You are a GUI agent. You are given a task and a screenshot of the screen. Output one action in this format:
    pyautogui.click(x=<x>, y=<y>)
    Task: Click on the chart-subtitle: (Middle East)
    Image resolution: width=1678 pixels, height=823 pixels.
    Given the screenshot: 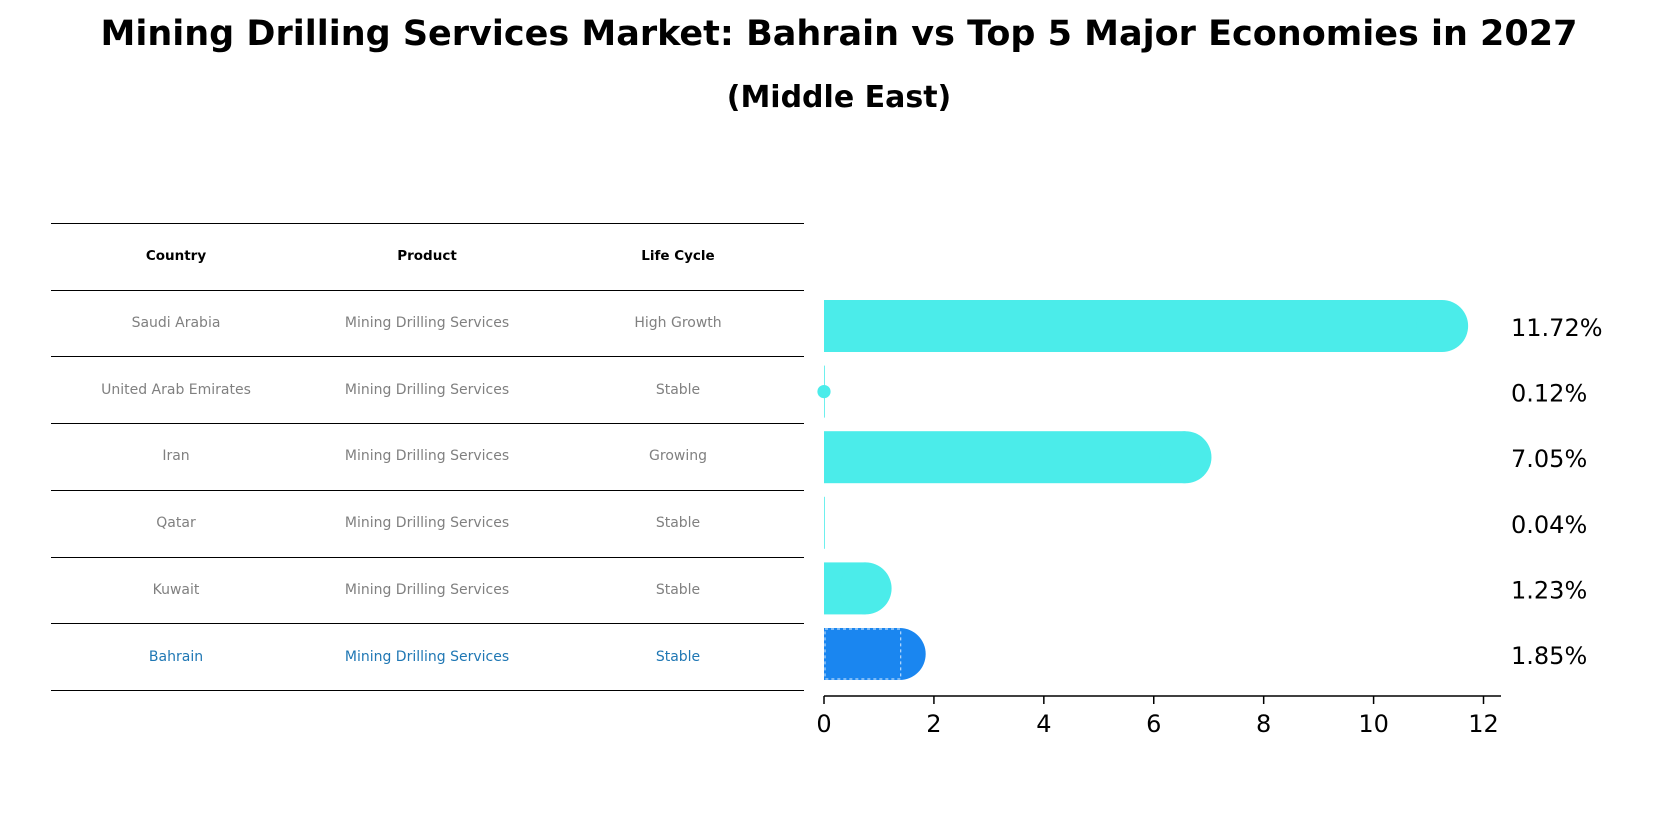 What is the action you would take?
    pyautogui.click(x=839, y=97)
    